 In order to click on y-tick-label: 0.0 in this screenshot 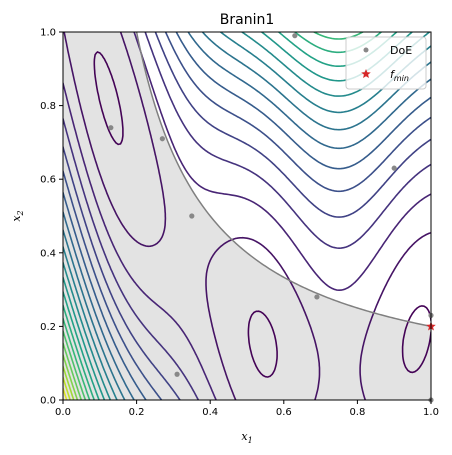, I will do `click(48, 401)`.